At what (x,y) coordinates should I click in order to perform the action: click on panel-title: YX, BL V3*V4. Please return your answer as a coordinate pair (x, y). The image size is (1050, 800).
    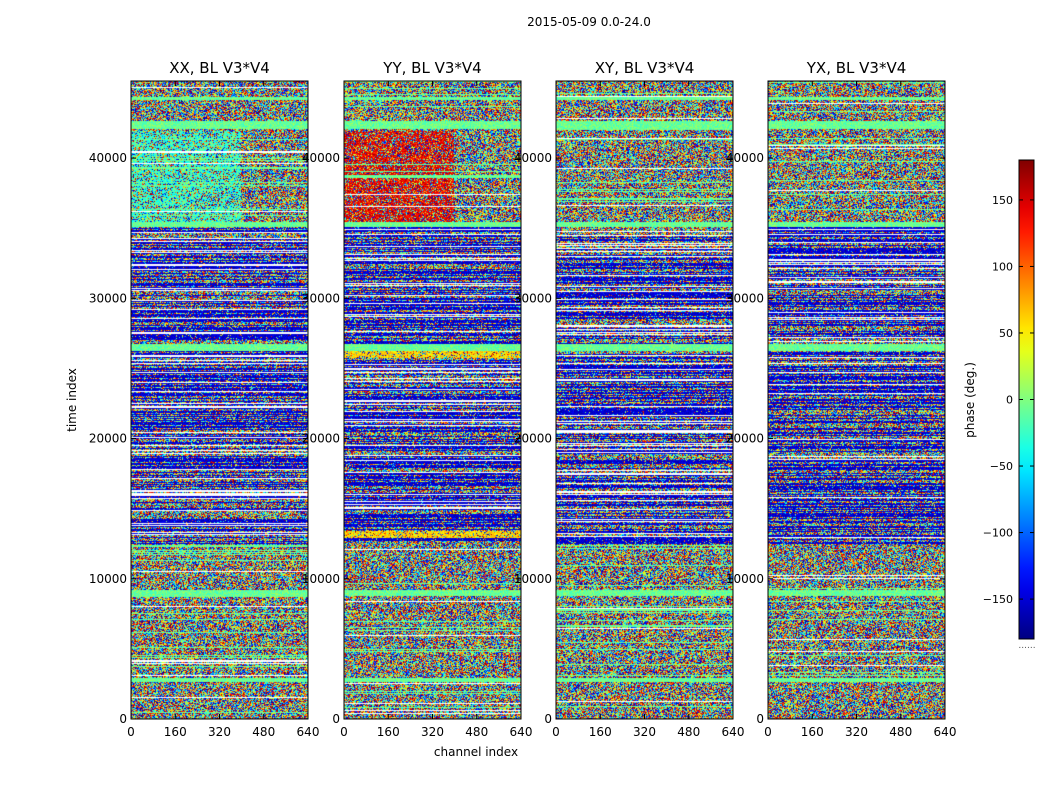
    Looking at the image, I should click on (856, 68).